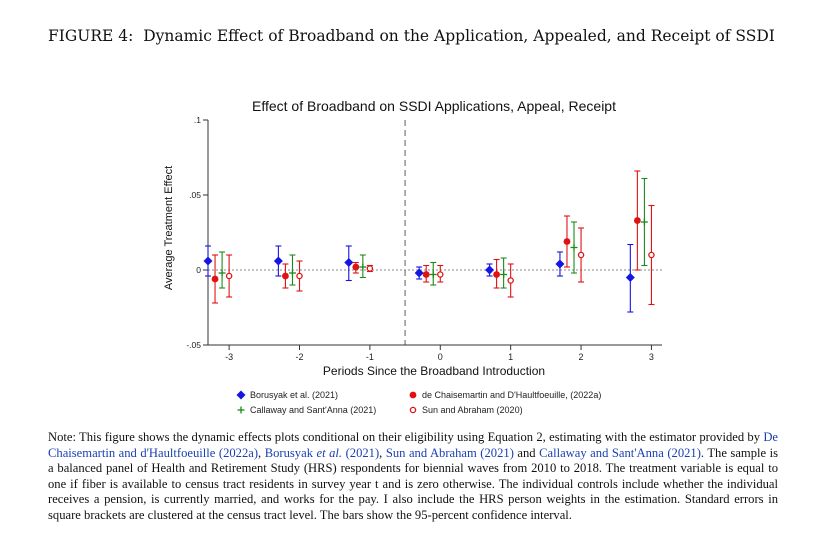  What do you see at coordinates (197, 120) in the screenshot?
I see `y-tick-label: .1` at bounding box center [197, 120].